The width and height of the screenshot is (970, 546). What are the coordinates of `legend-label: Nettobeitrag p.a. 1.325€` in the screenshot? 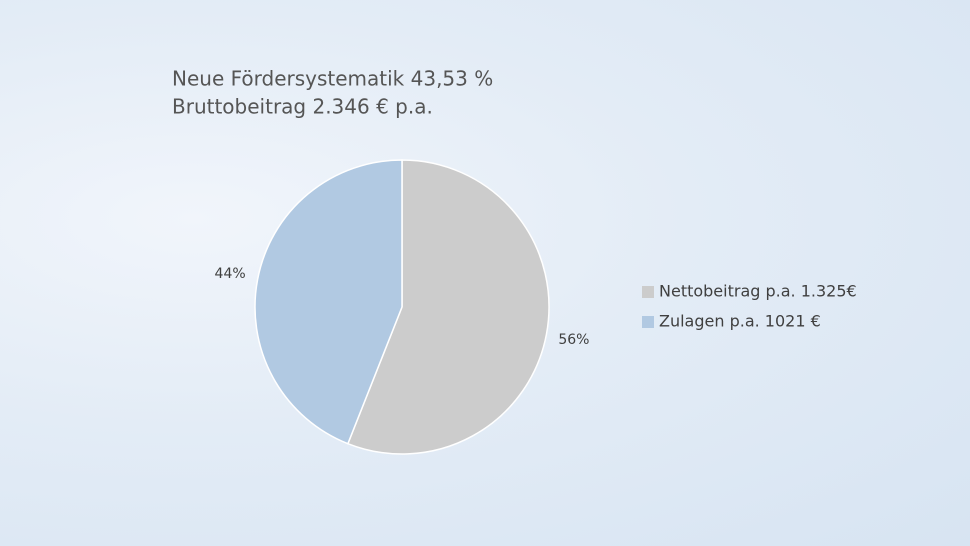 It's located at (758, 291).